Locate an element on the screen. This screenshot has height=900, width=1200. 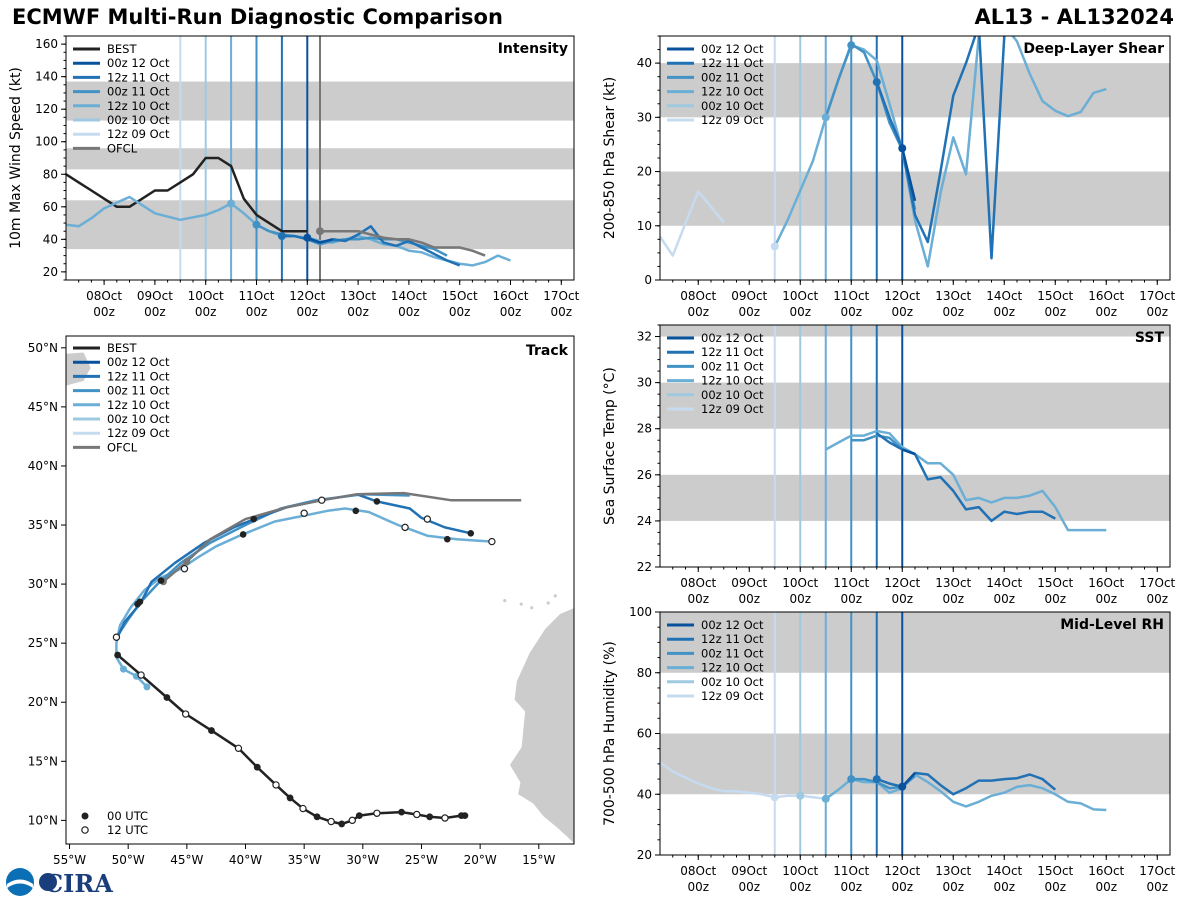
track-lon-label: 40°W is located at coordinates (245, 860).